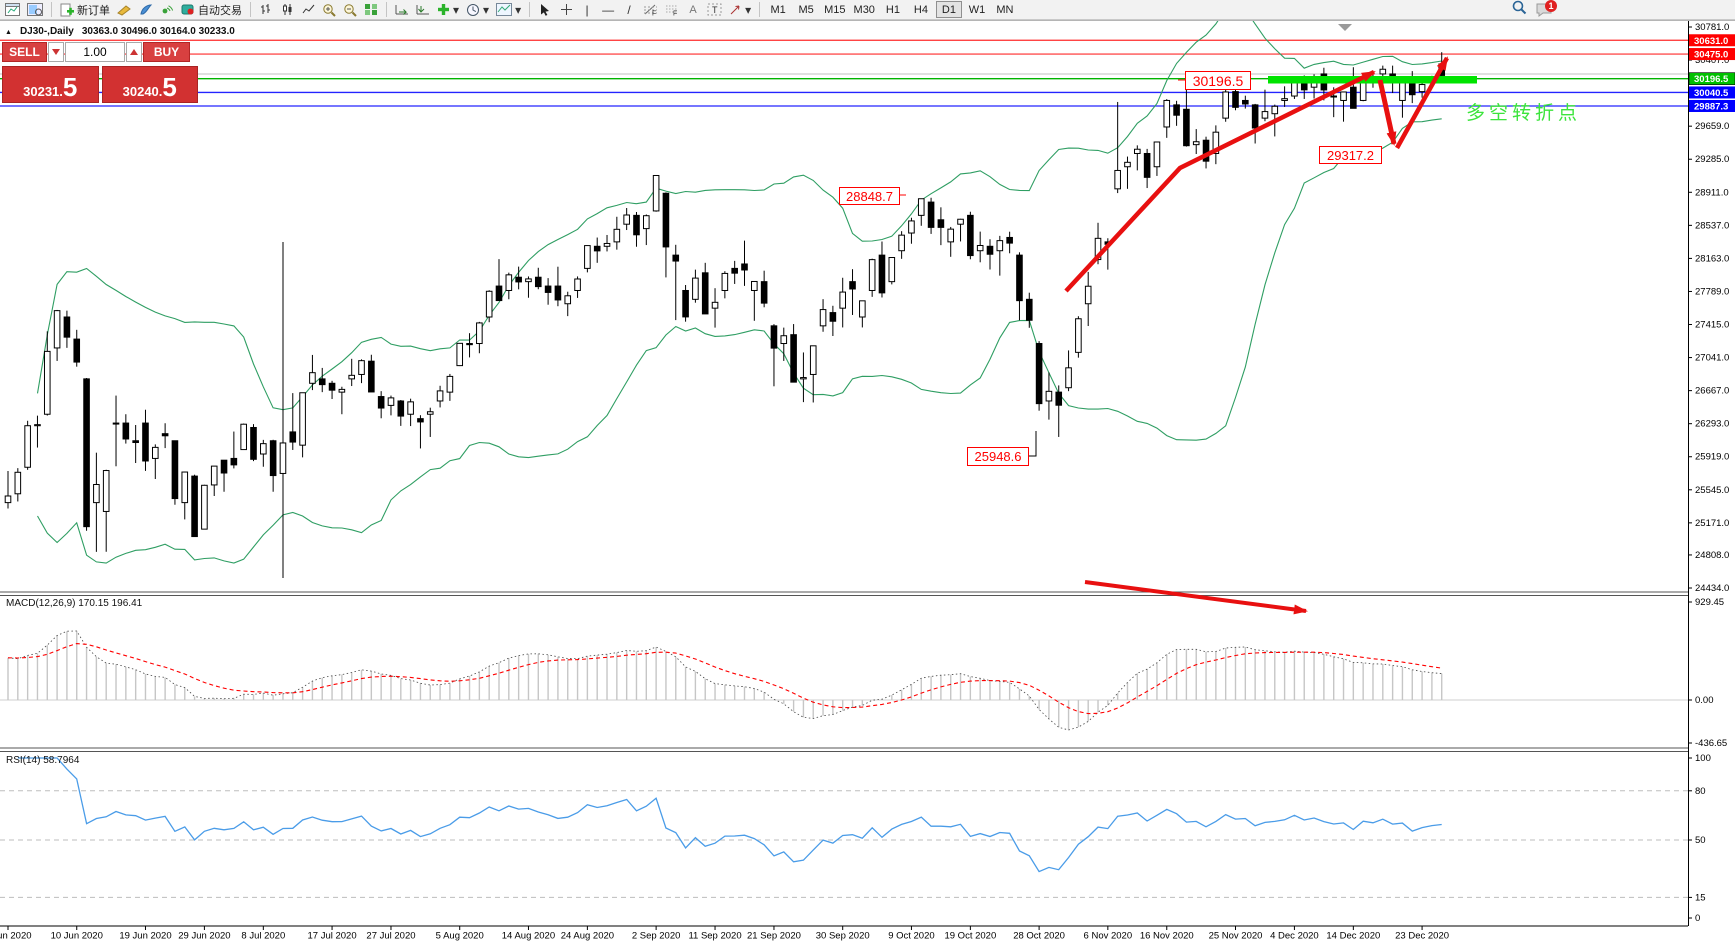  What do you see at coordinates (43, 760) in the screenshot?
I see `rsi-indicator-label: RSI(14) 58.7964` at bounding box center [43, 760].